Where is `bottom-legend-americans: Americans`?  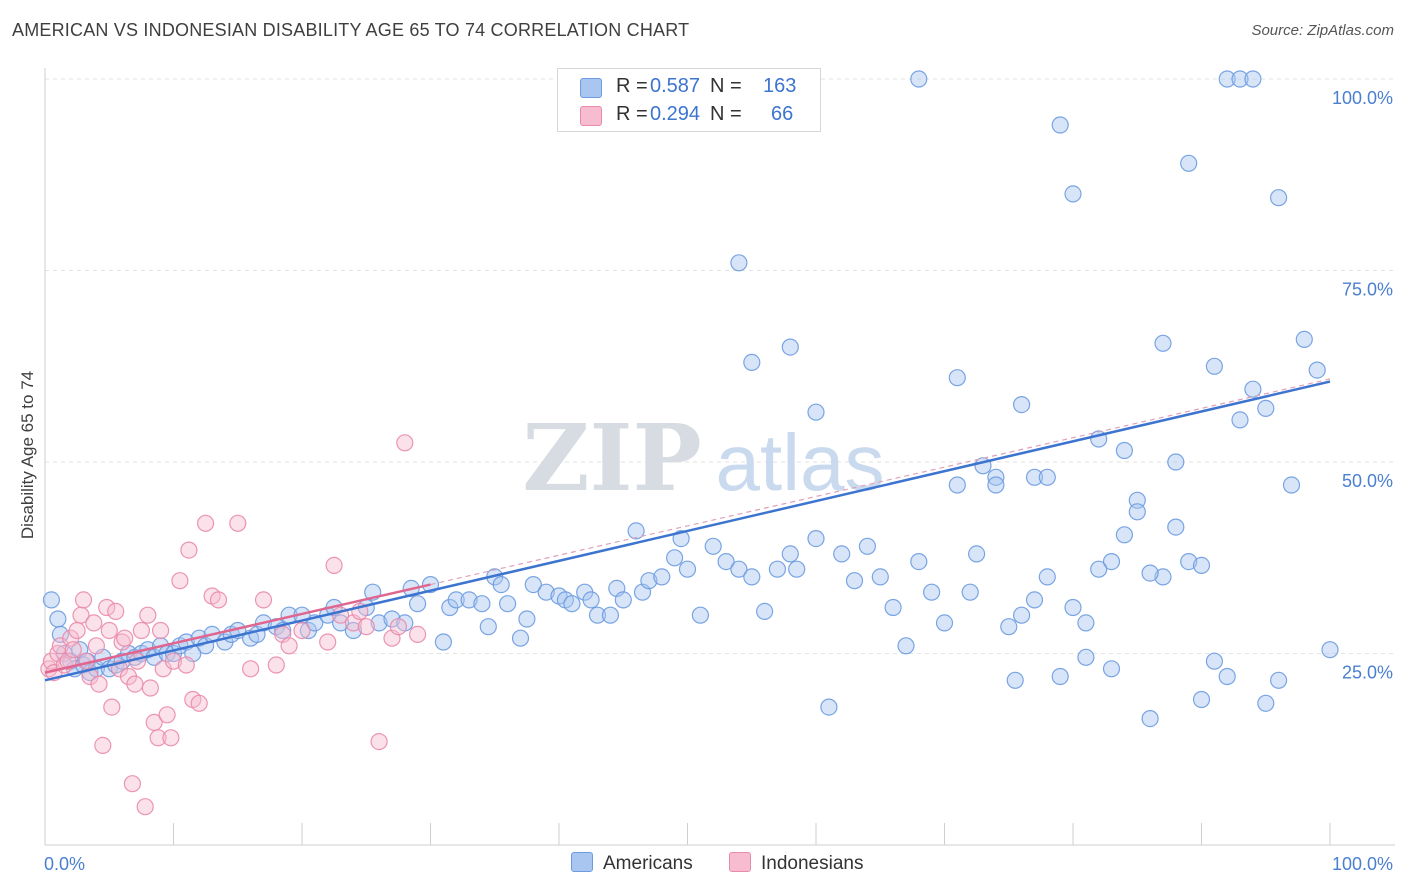
bottom-legend-americans: Americans is located at coordinates (632, 863).